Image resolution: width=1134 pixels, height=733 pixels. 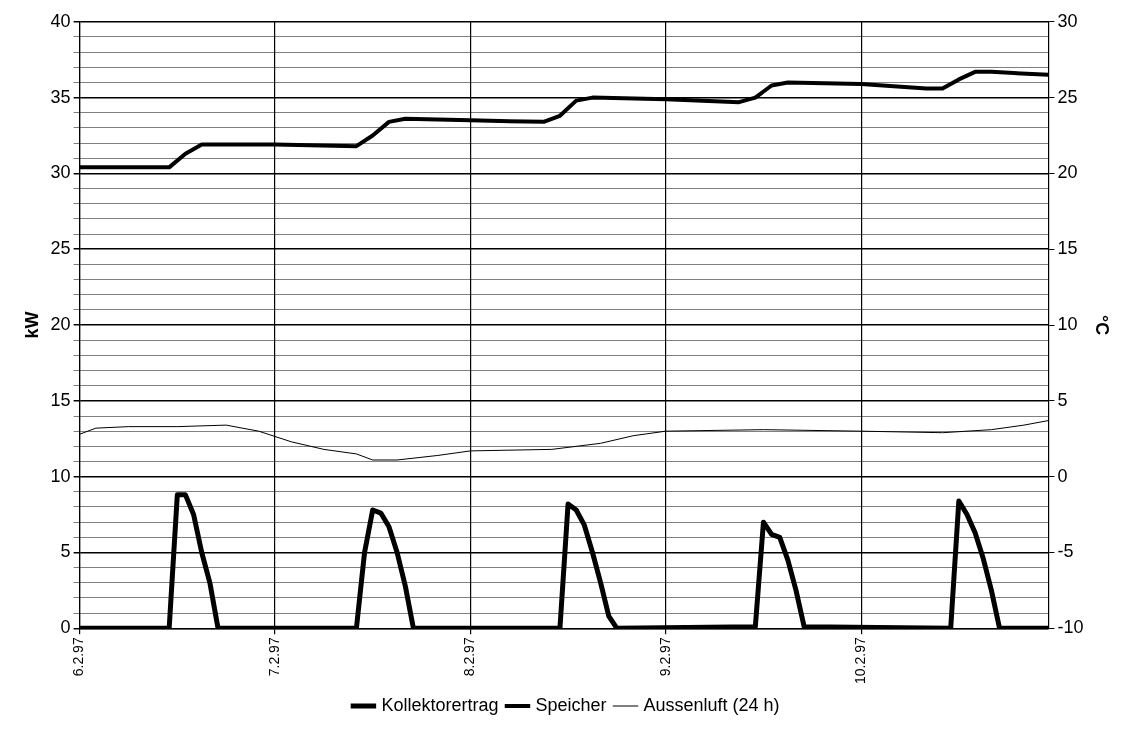 What do you see at coordinates (711, 704) in the screenshot?
I see `legend-label: Aussenluft (24 h)` at bounding box center [711, 704].